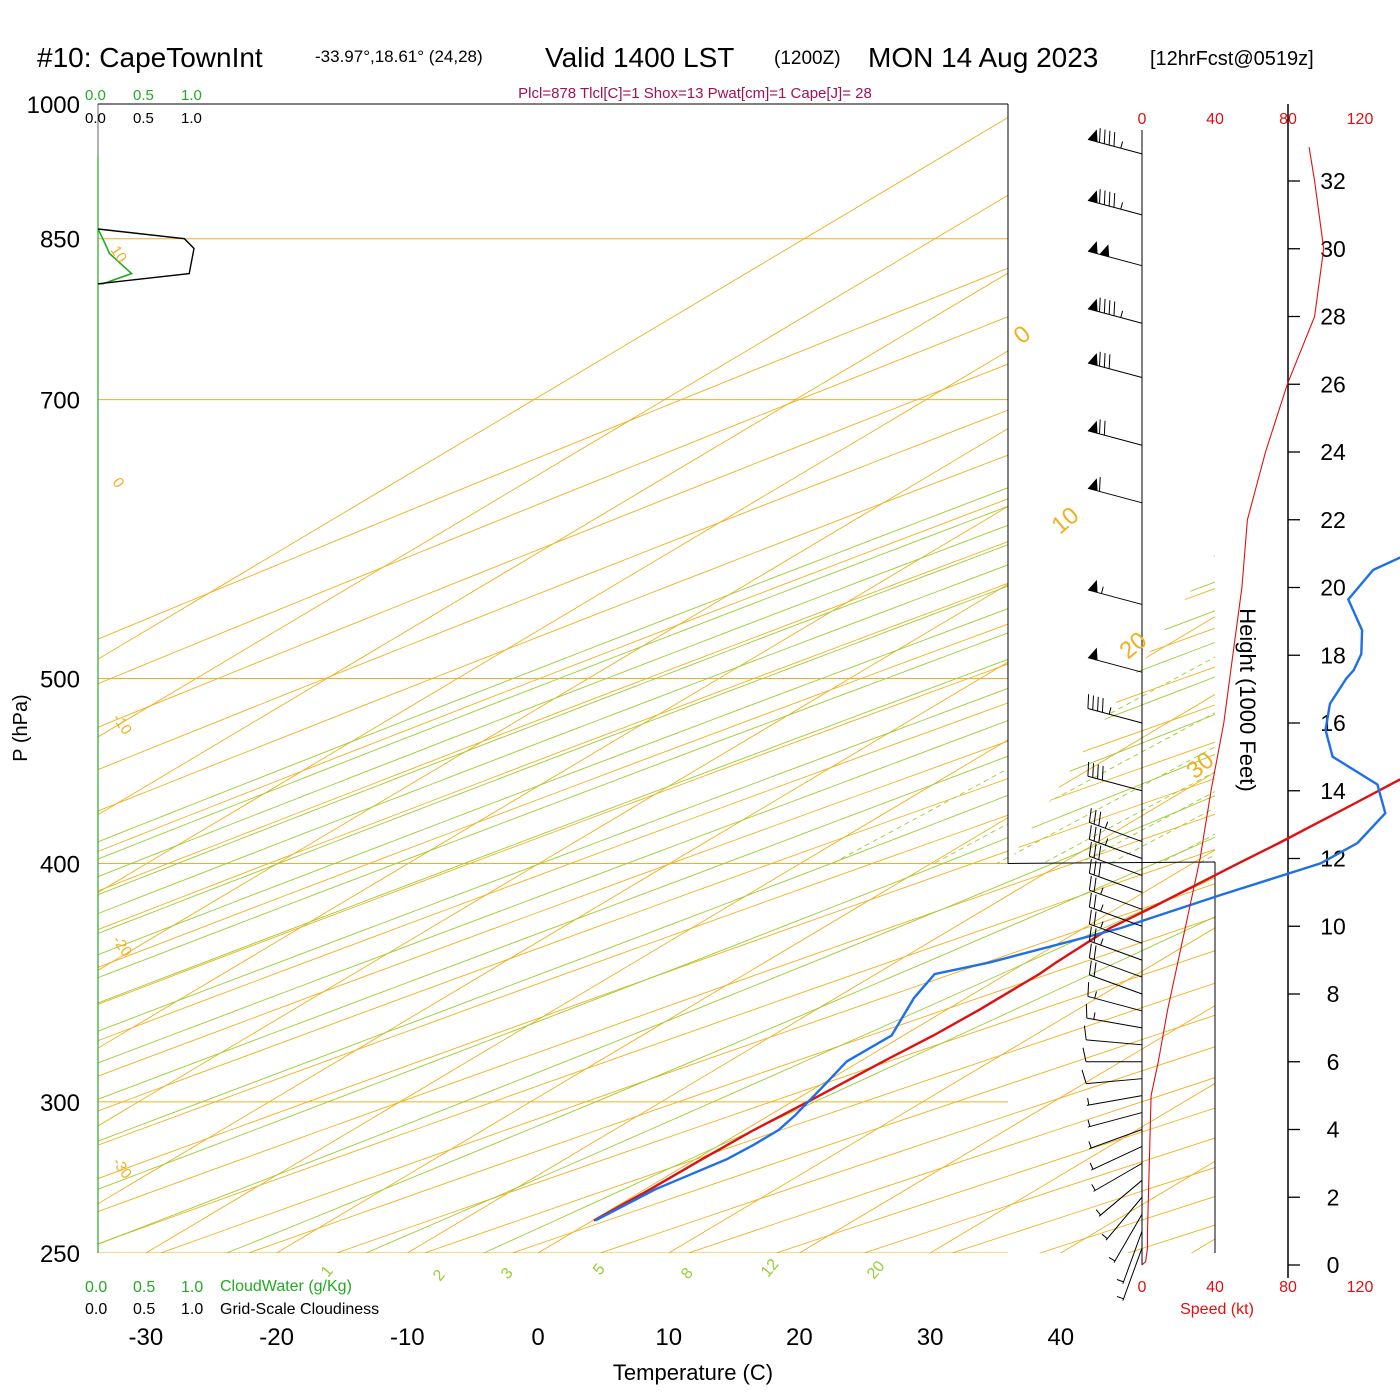 The height and width of the screenshot is (1400, 1400). I want to click on height-tick-label: 26, so click(1333, 384).